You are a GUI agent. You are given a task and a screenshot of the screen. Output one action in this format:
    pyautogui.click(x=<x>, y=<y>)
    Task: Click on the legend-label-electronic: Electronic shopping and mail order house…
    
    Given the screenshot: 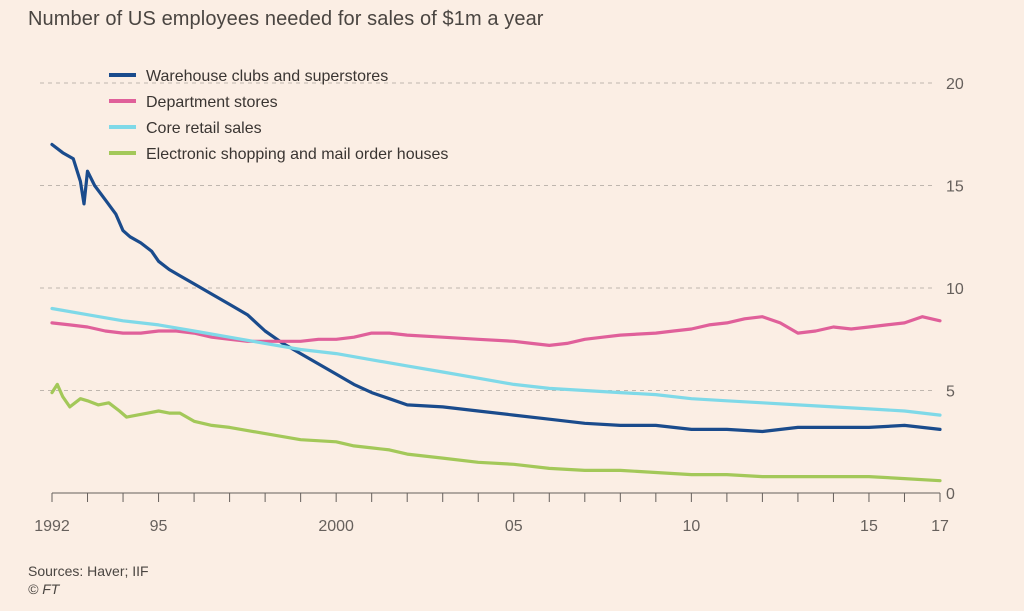 What is the action you would take?
    pyautogui.click(x=297, y=154)
    